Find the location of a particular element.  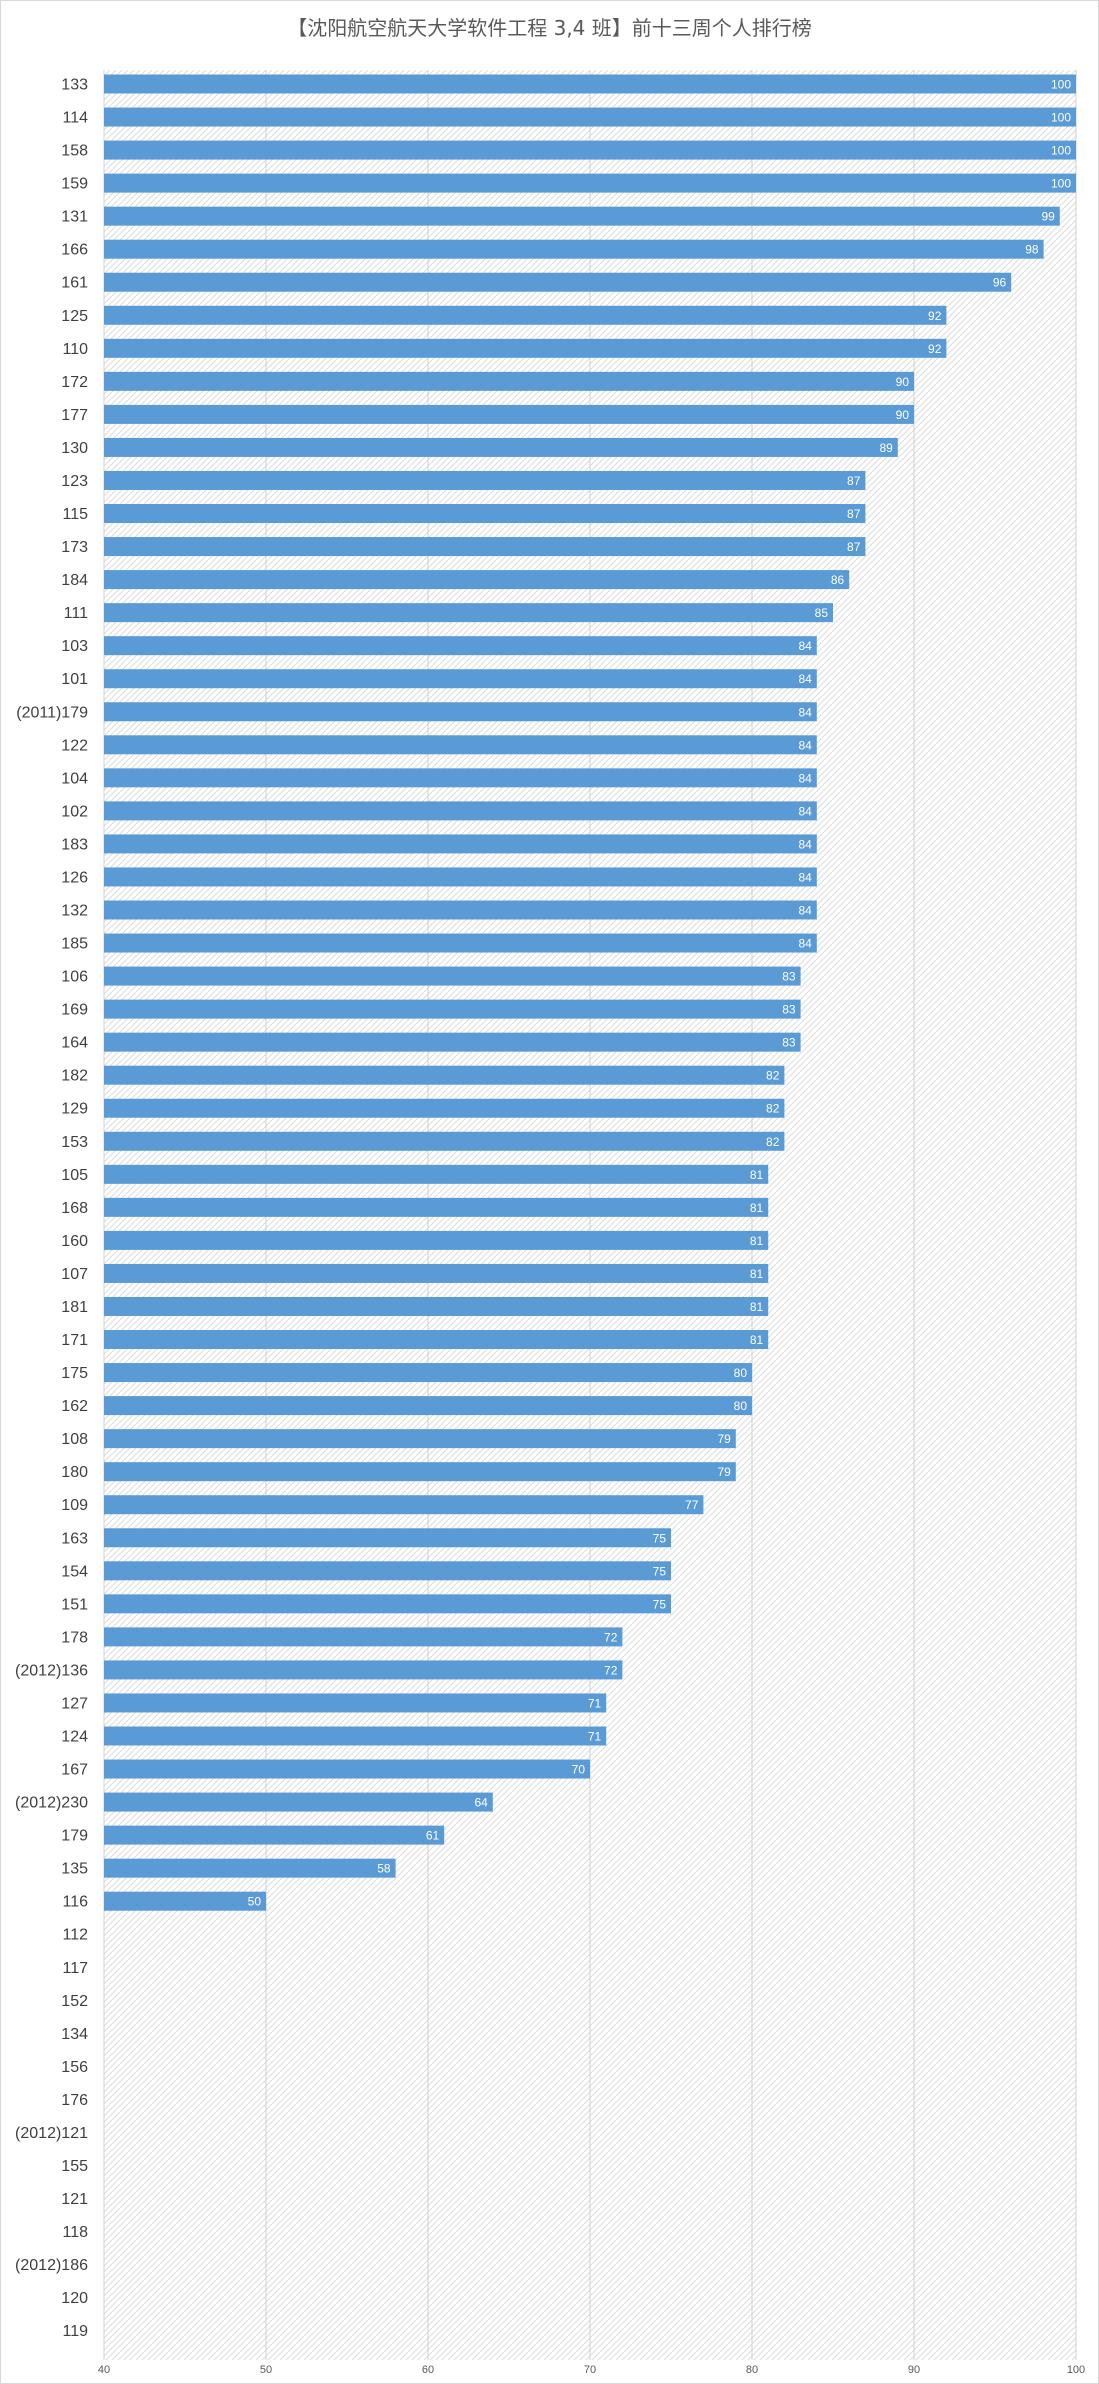

data-label: 79 is located at coordinates (724, 1472).